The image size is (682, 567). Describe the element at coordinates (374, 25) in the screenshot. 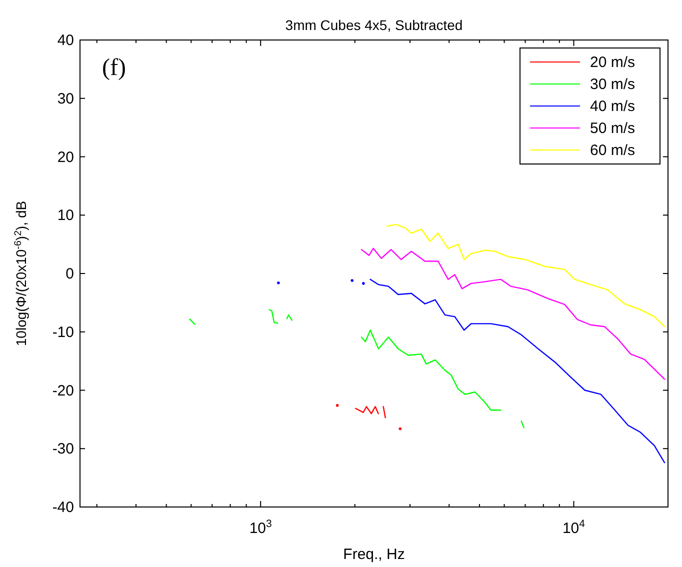

I see `chart-title: 3mm Cubes 4x5, Subtracted` at that location.